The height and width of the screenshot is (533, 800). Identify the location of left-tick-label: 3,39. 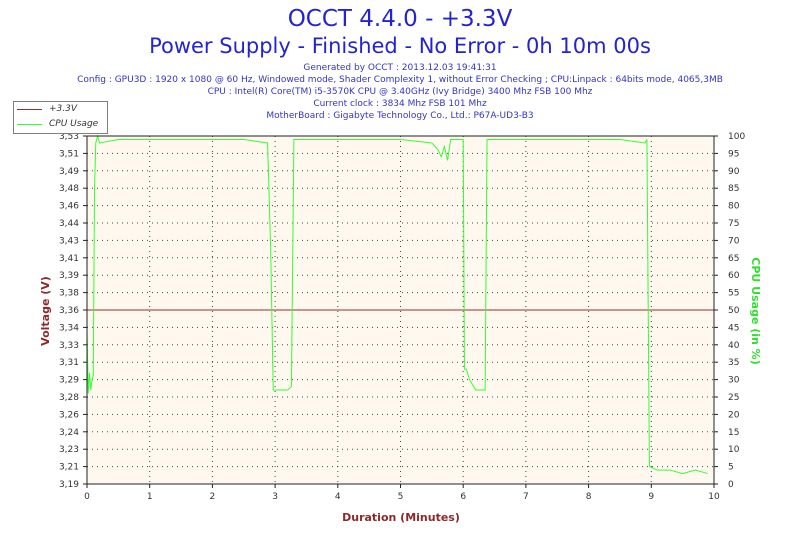
(69, 276).